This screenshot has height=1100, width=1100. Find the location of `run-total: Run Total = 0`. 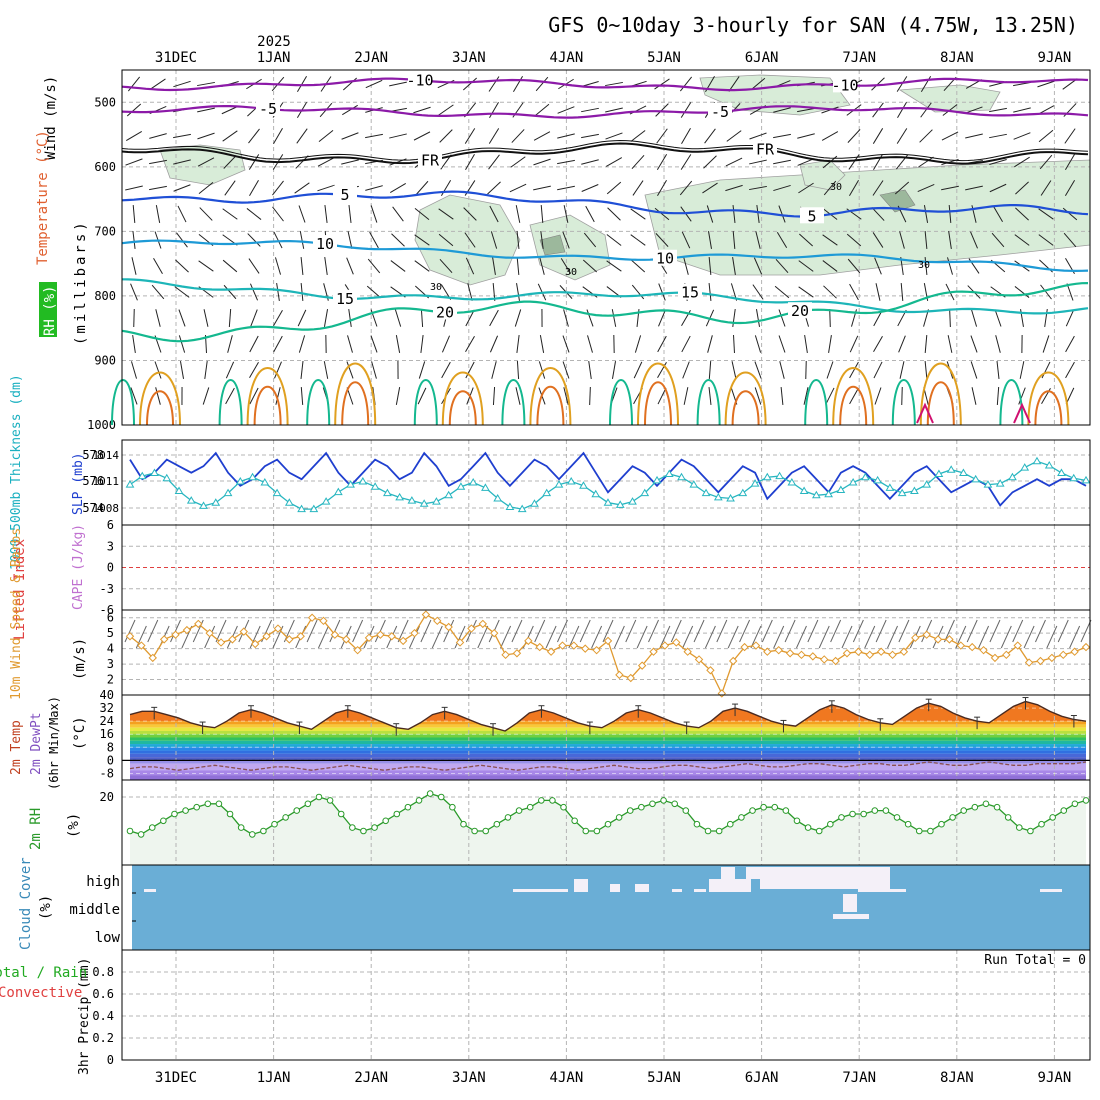

run-total: Run Total = 0 is located at coordinates (1035, 960).